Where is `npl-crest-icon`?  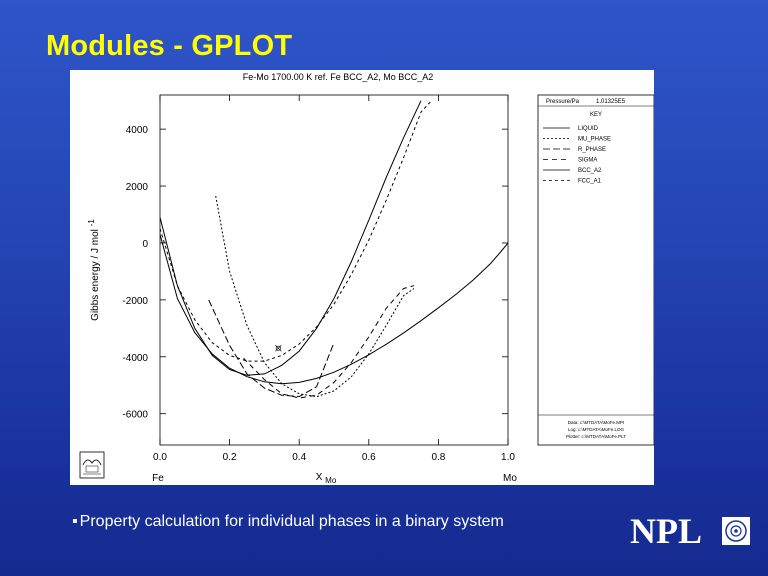 npl-crest-icon is located at coordinates (736, 531).